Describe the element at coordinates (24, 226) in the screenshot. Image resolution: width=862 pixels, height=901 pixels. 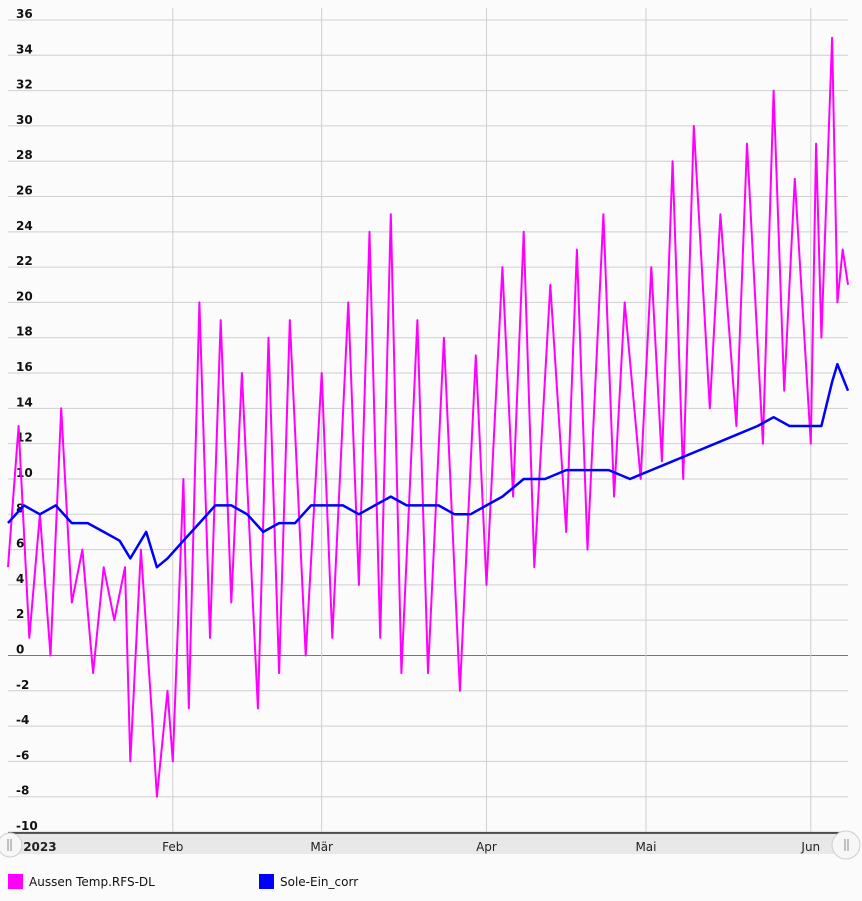
I see `y-tick-label: 24` at that location.